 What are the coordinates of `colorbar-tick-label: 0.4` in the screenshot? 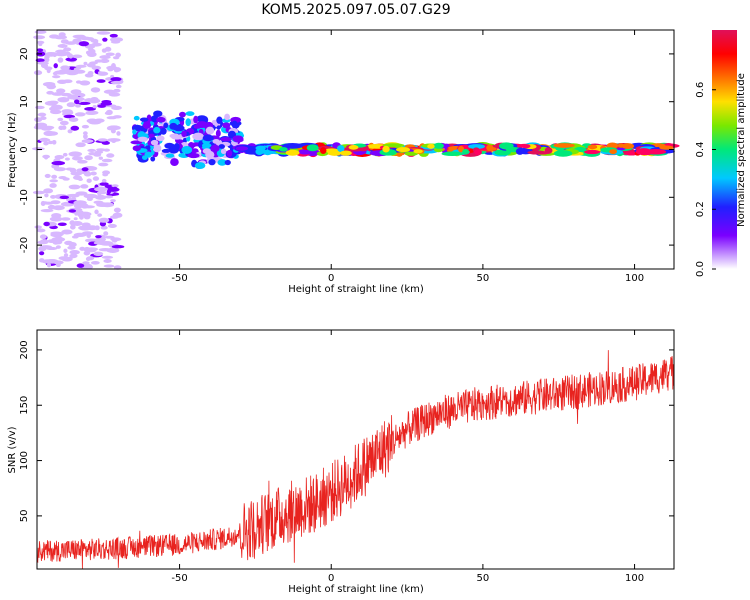 It's located at (700, 150).